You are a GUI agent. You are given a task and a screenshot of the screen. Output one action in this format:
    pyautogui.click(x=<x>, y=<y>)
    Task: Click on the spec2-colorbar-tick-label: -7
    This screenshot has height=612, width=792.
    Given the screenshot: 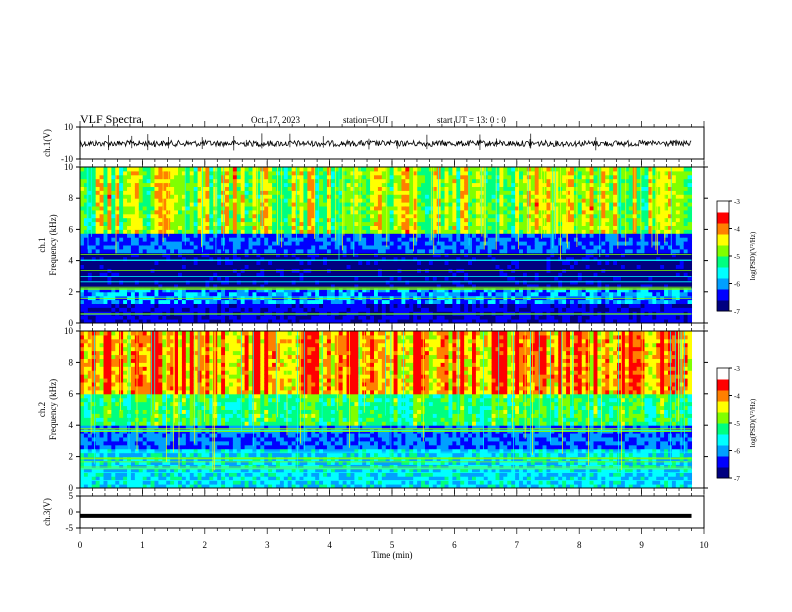 What is the action you would take?
    pyautogui.click(x=737, y=479)
    